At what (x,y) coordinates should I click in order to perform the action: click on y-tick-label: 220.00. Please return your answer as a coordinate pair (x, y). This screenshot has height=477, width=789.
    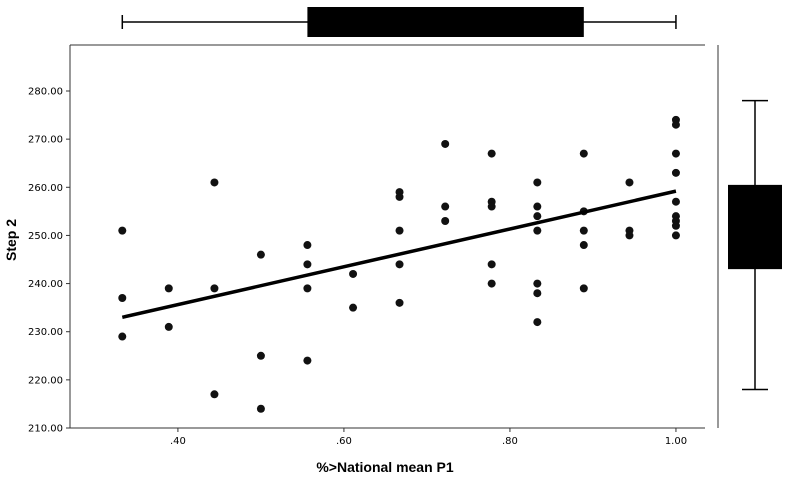
    Looking at the image, I should click on (45, 380).